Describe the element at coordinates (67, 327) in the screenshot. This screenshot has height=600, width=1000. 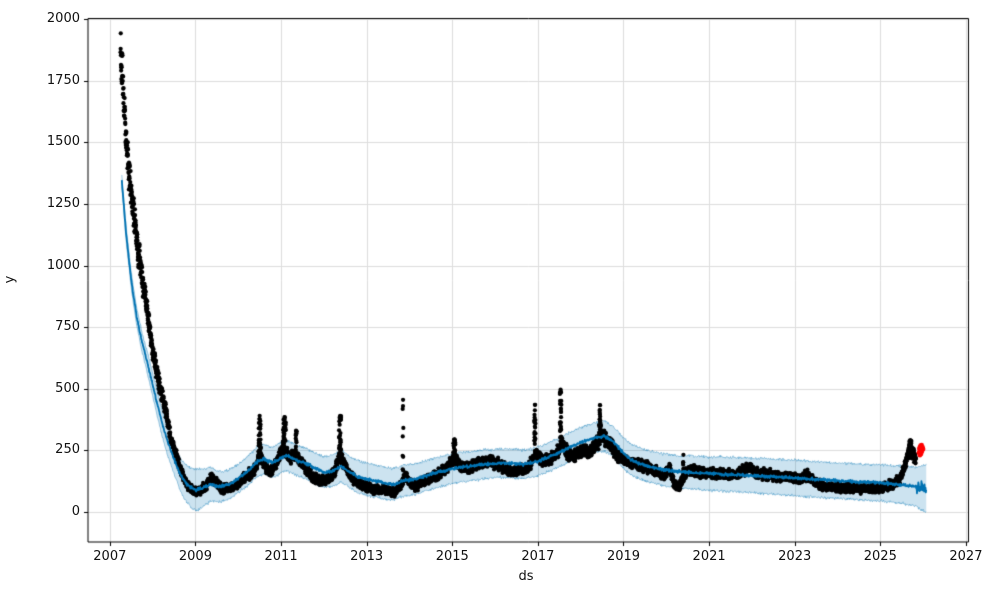
I see `y-tick-label: 750` at that location.